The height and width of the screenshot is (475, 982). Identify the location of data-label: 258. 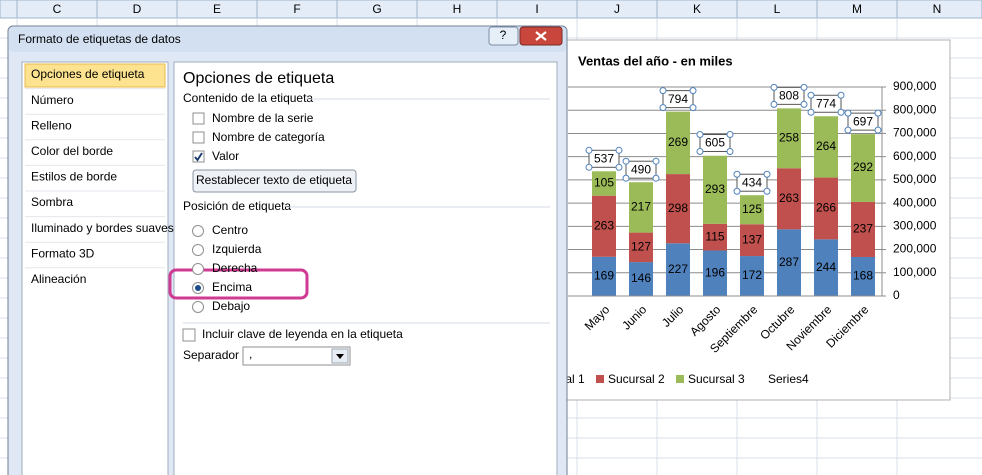
(789, 137).